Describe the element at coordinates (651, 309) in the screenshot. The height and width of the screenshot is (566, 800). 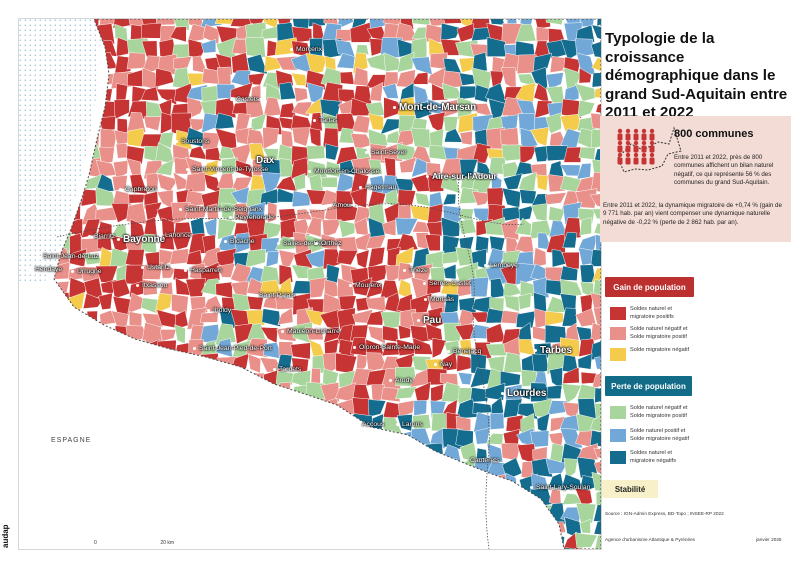
I see `legend-gain-item-1-line-1: Soldes naturel et` at that location.